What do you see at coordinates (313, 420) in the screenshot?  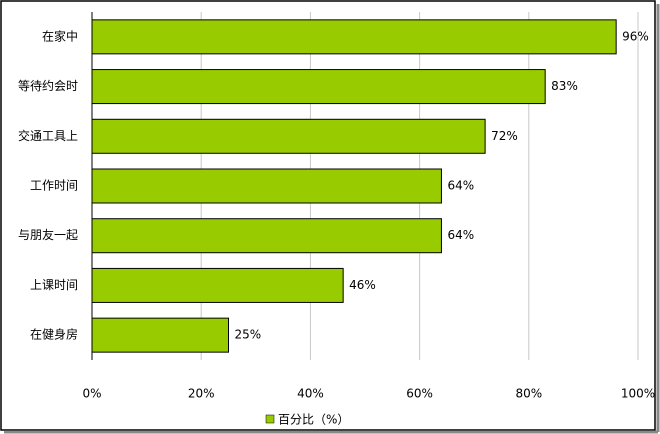 I see `legend-label: 百分比（%）` at bounding box center [313, 420].